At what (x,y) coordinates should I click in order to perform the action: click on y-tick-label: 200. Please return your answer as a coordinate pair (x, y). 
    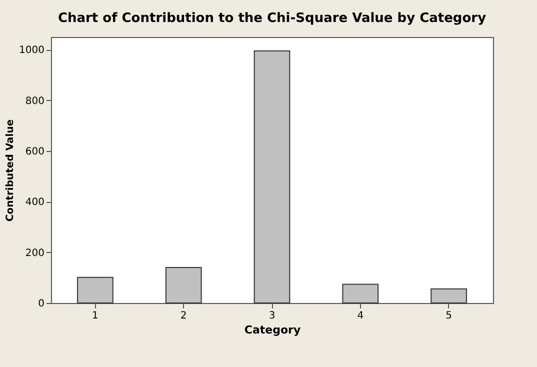
    Looking at the image, I should click on (34, 253).